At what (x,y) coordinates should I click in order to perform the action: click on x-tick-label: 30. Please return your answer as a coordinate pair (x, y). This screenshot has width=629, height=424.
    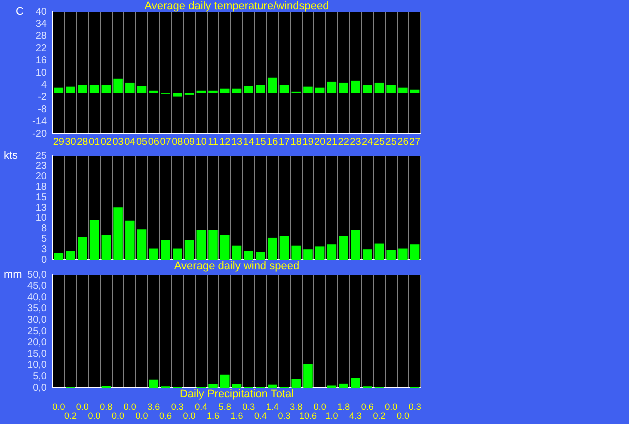
    Looking at the image, I should click on (71, 142).